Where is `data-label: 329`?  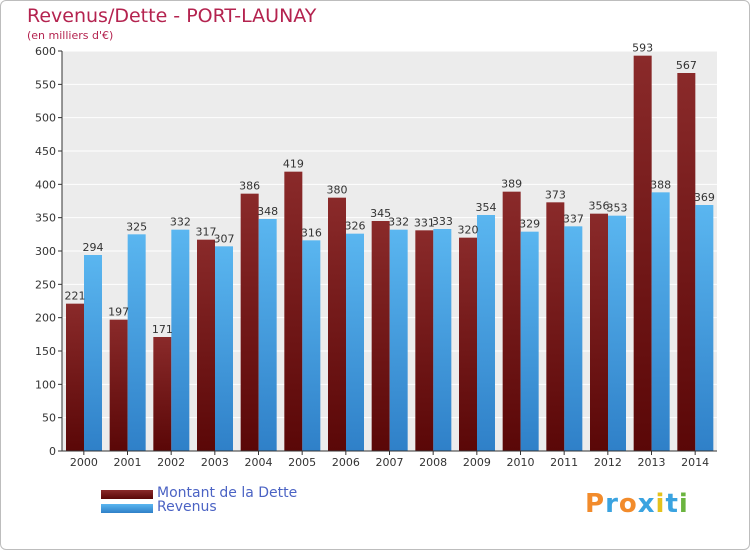 data-label: 329 is located at coordinates (529, 224).